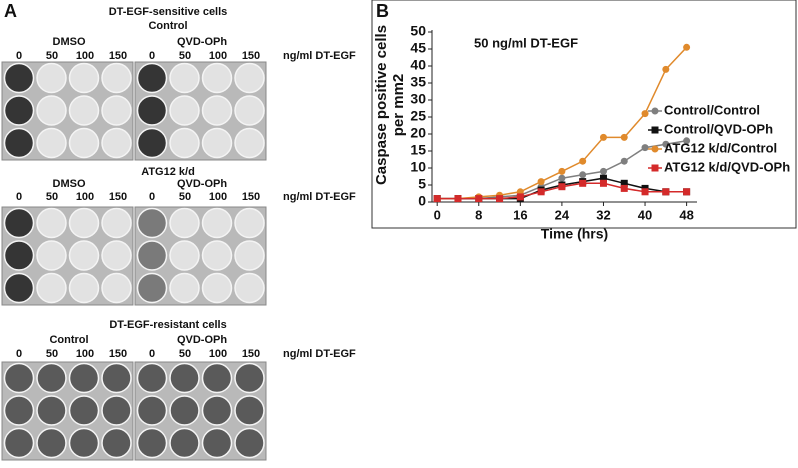 This screenshot has width=798, height=468. What do you see at coordinates (418, 116) in the screenshot?
I see `y-tick-label: 25` at bounding box center [418, 116].